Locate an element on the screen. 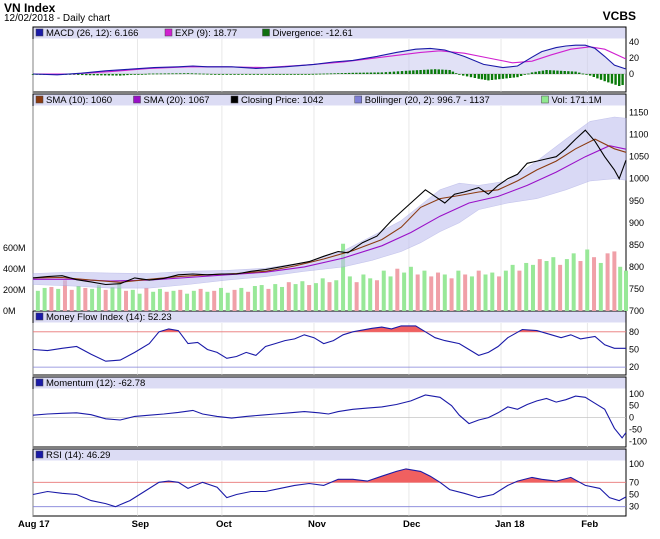 The height and width of the screenshot is (539, 660). momentum-y-tick-4: -100 is located at coordinates (638, 441).